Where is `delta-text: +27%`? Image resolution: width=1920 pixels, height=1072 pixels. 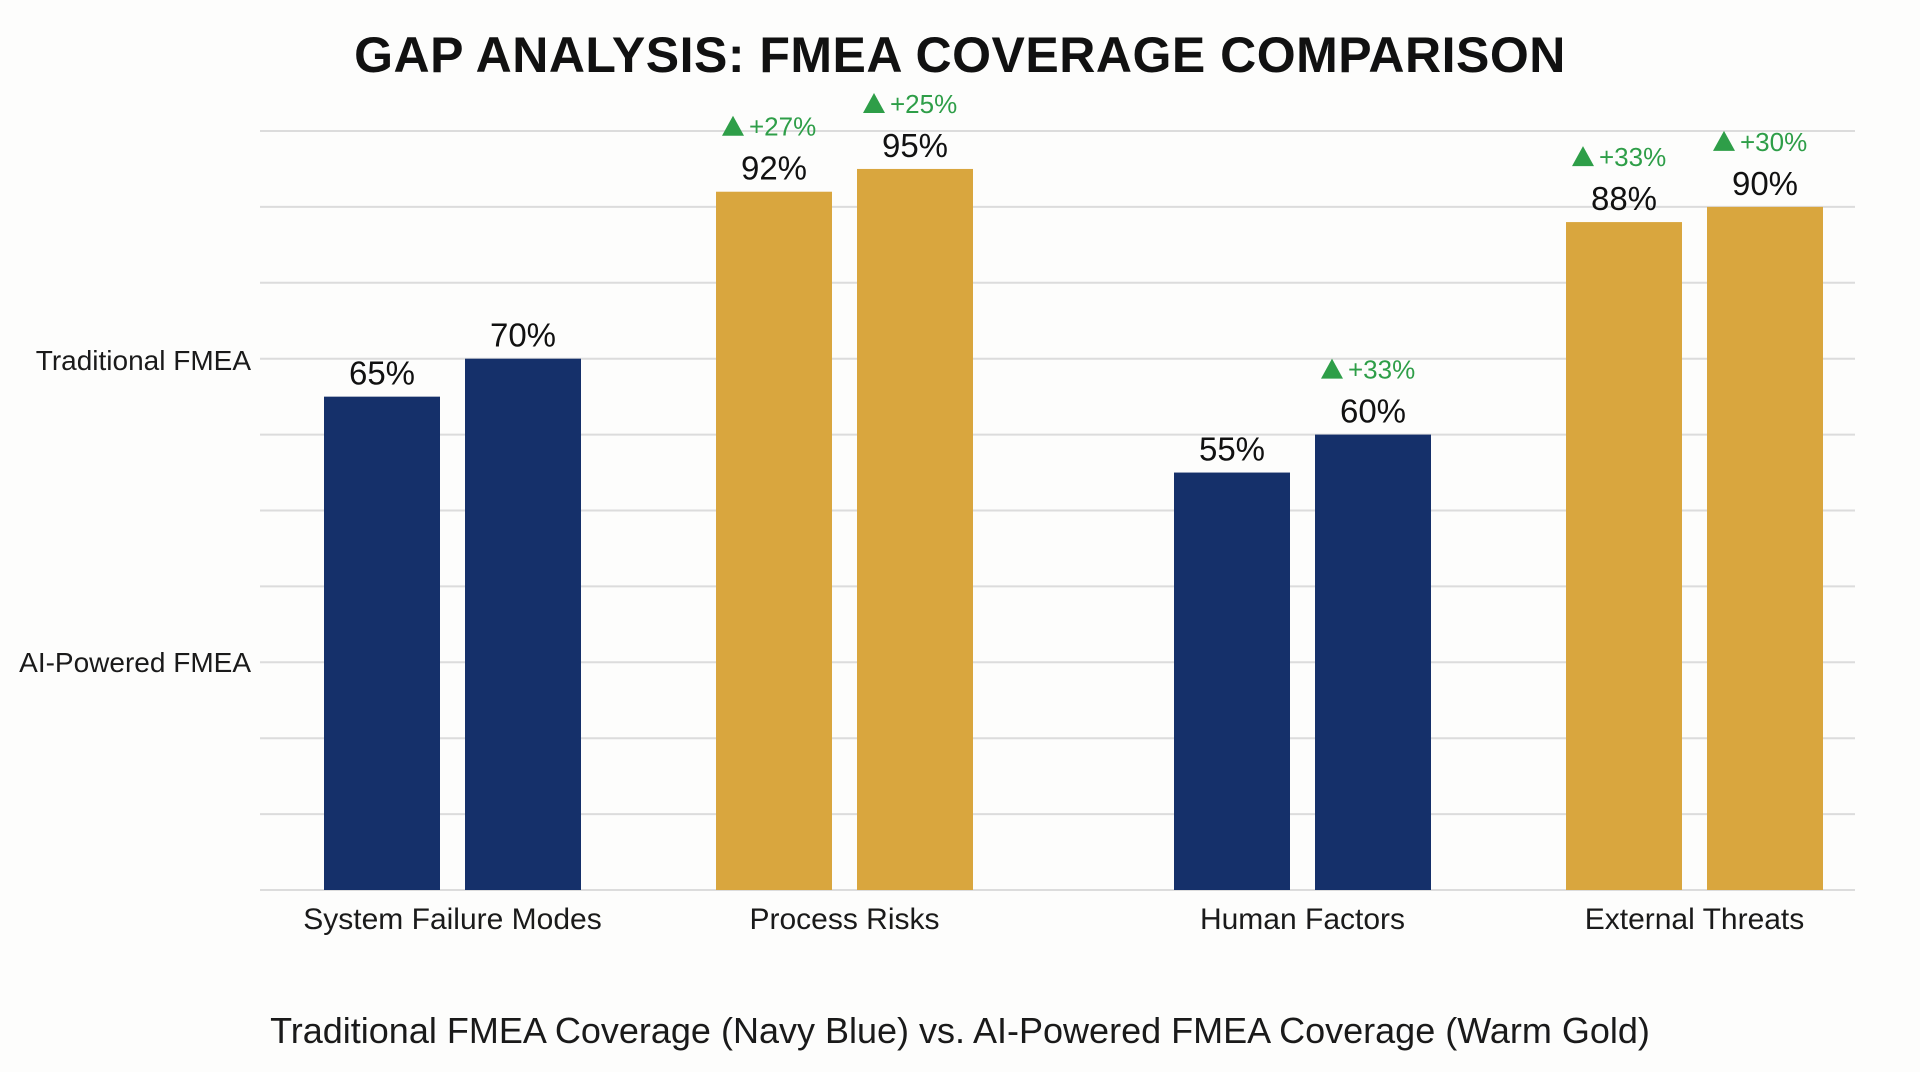 delta-text: +27% is located at coordinates (782, 127).